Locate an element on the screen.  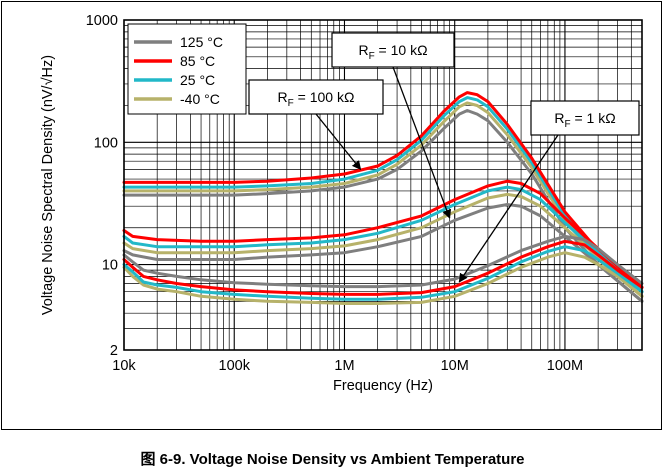
y-tick-label: 100 is located at coordinates (106, 143).